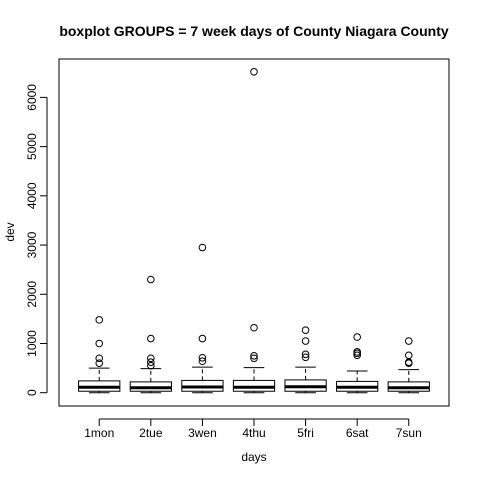 The height and width of the screenshot is (480, 480). Describe the element at coordinates (202, 318) in the screenshot. I see `box-3wen` at that location.